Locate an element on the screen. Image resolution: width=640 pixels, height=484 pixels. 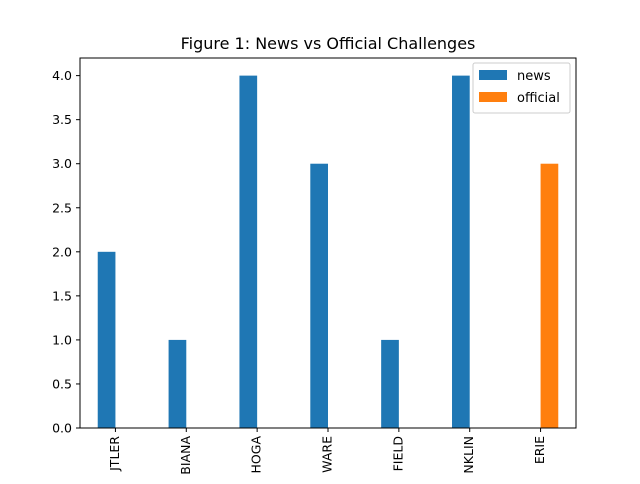
bar-news-biana is located at coordinates (177, 383).